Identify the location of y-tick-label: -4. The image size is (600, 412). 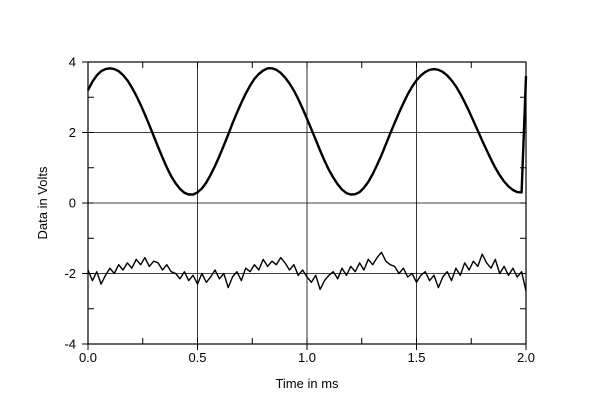
(70, 344).